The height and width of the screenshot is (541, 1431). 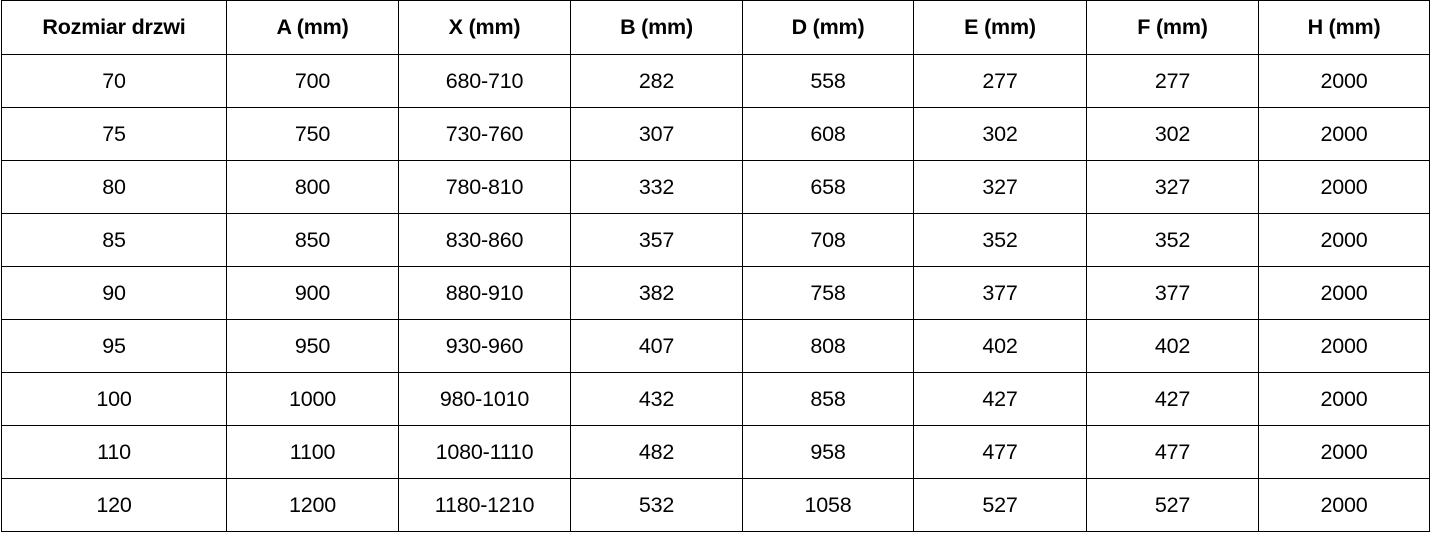 What do you see at coordinates (828, 346) in the screenshot?
I see `cell-d: 808` at bounding box center [828, 346].